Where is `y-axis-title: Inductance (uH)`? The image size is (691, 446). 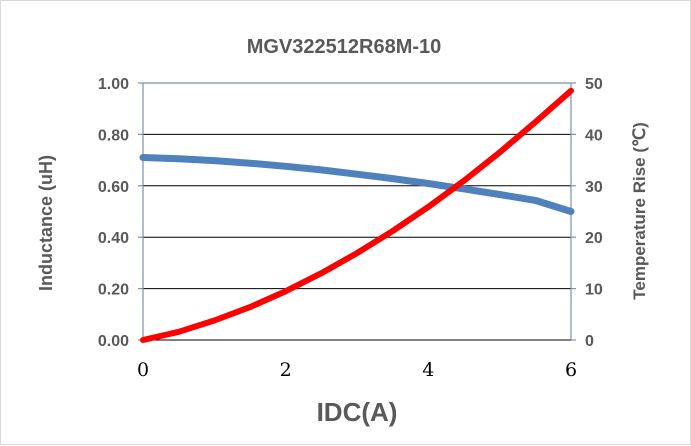 y-axis-title: Inductance (uH) is located at coordinates (46, 223).